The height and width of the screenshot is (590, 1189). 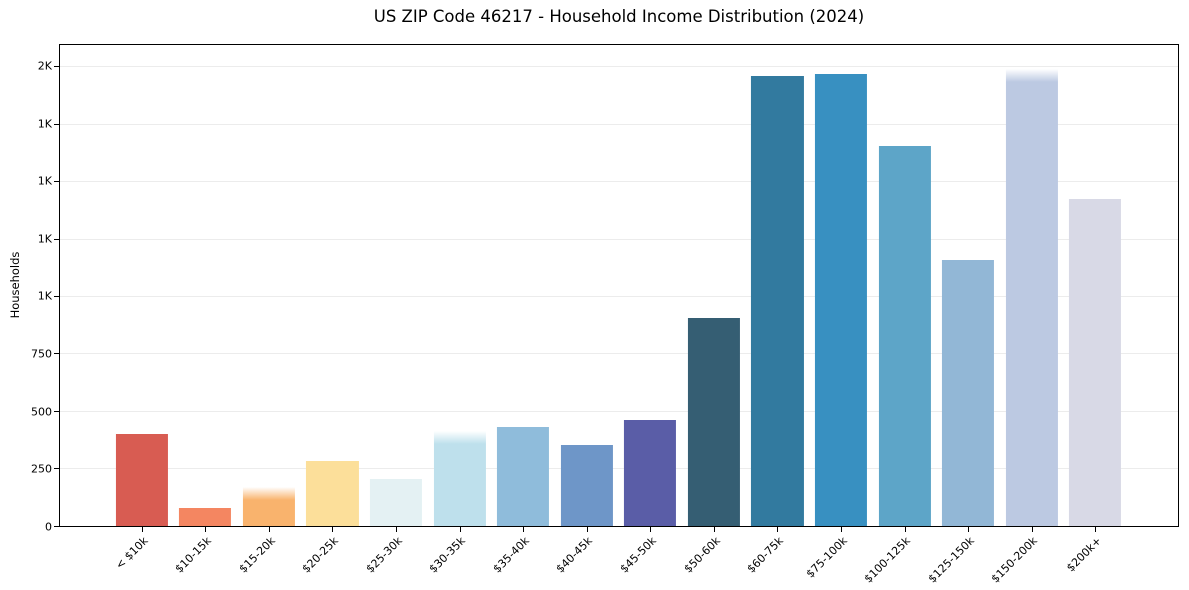 What do you see at coordinates (522, 310) in the screenshot?
I see `bar-slot: $35-40k` at bounding box center [522, 310].